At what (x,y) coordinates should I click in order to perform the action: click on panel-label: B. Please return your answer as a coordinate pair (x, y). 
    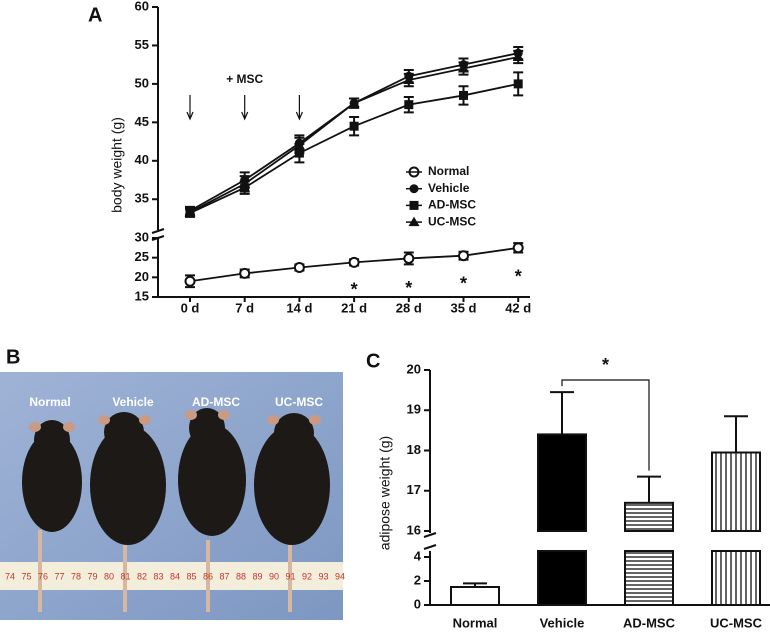
    Looking at the image, I should click on (13, 357).